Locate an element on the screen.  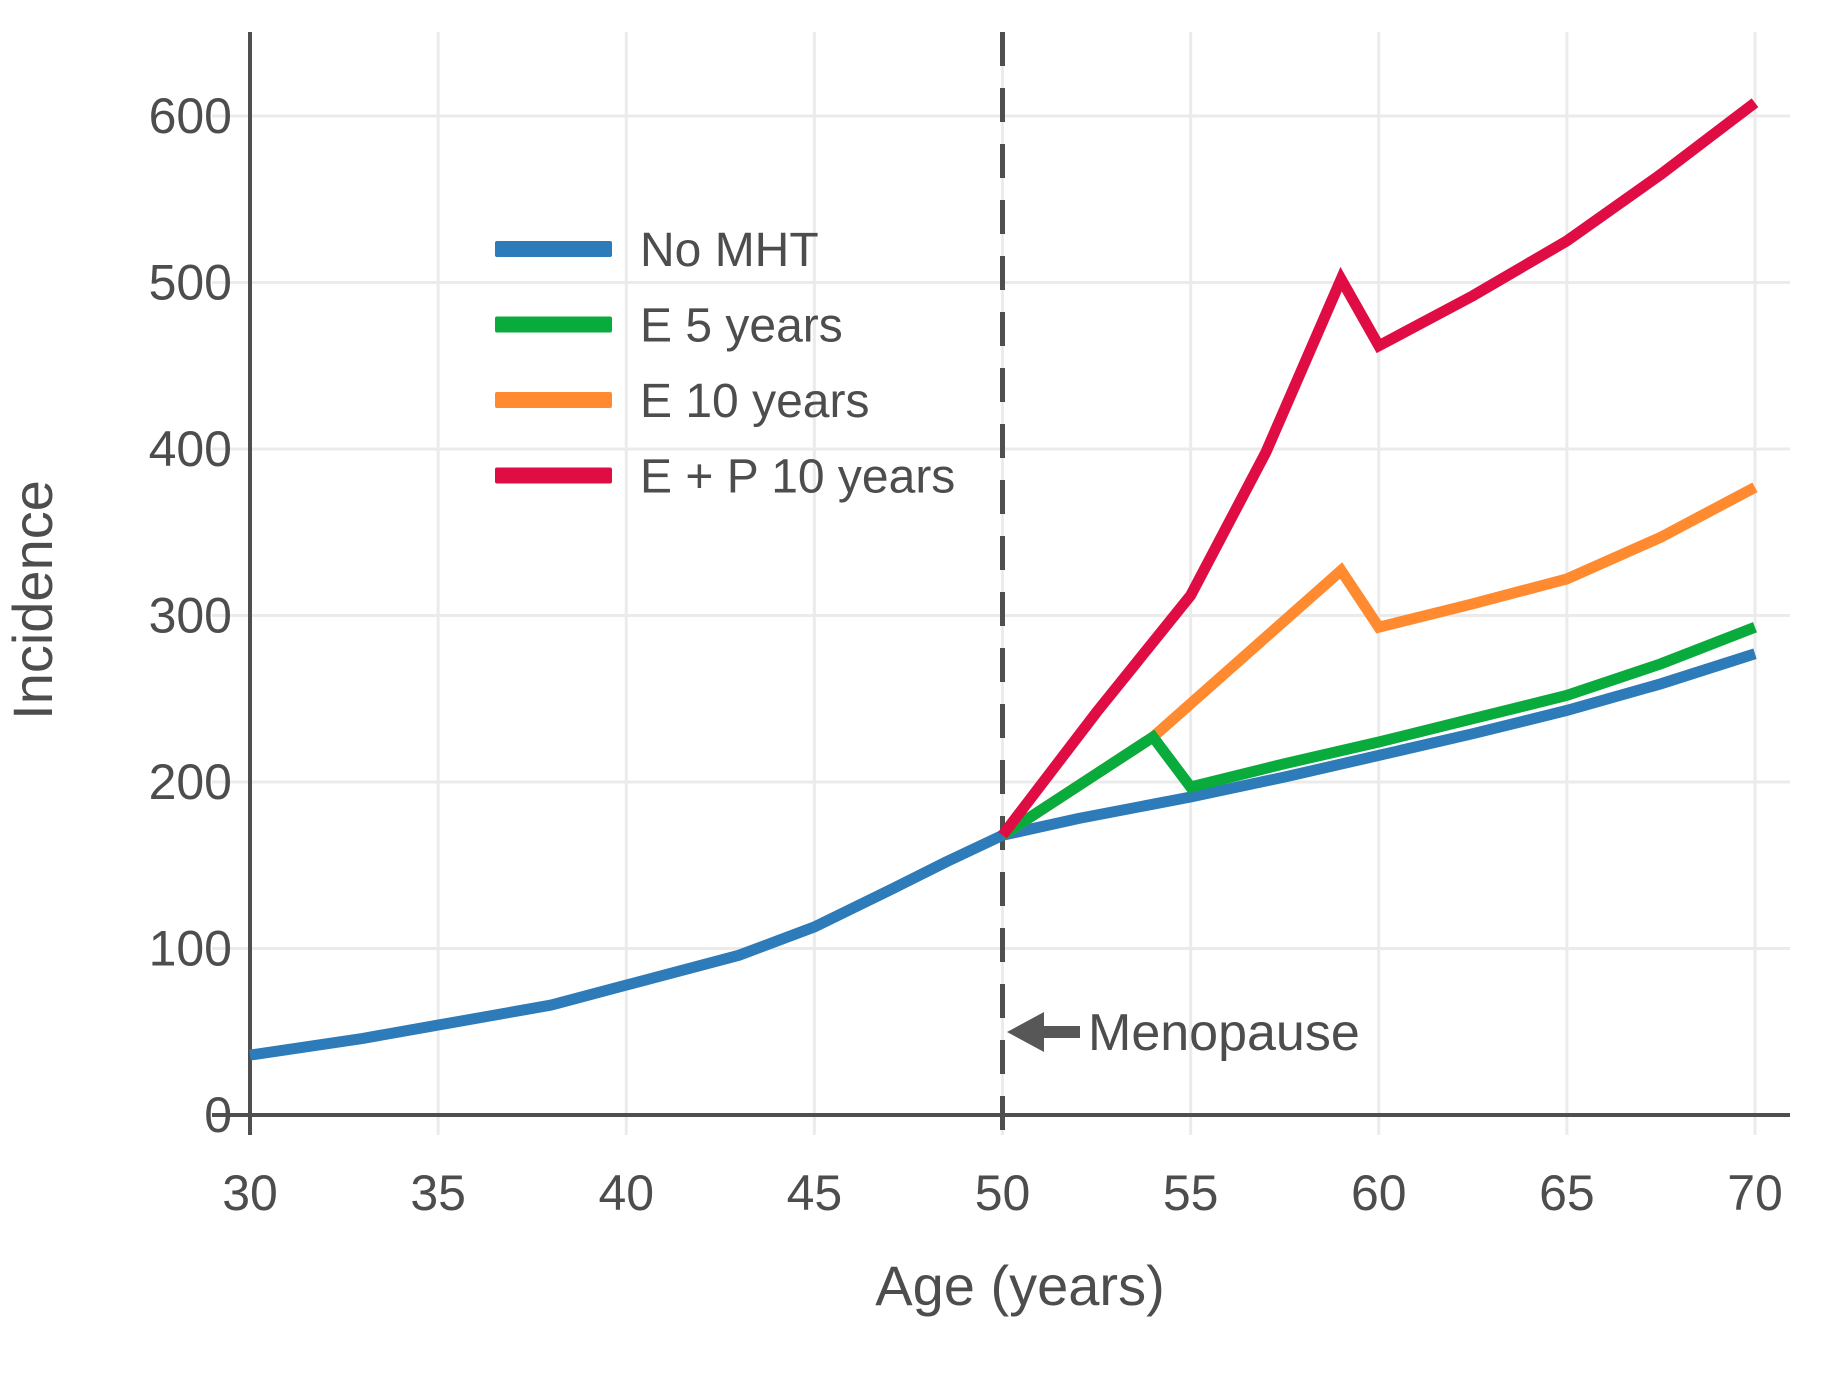
x-tick-label: 65 is located at coordinates (1567, 1193).